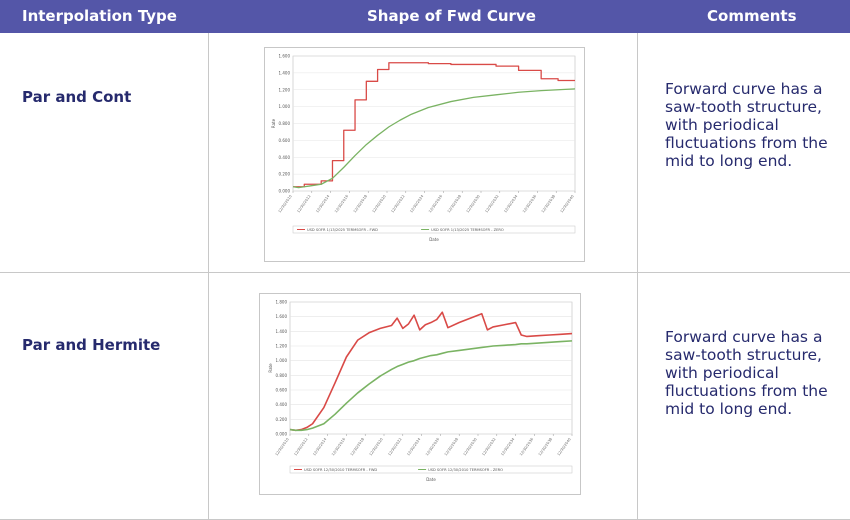  Describe the element at coordinates (91, 345) in the screenshot. I see `row-type-label: Par and Hermite` at that location.